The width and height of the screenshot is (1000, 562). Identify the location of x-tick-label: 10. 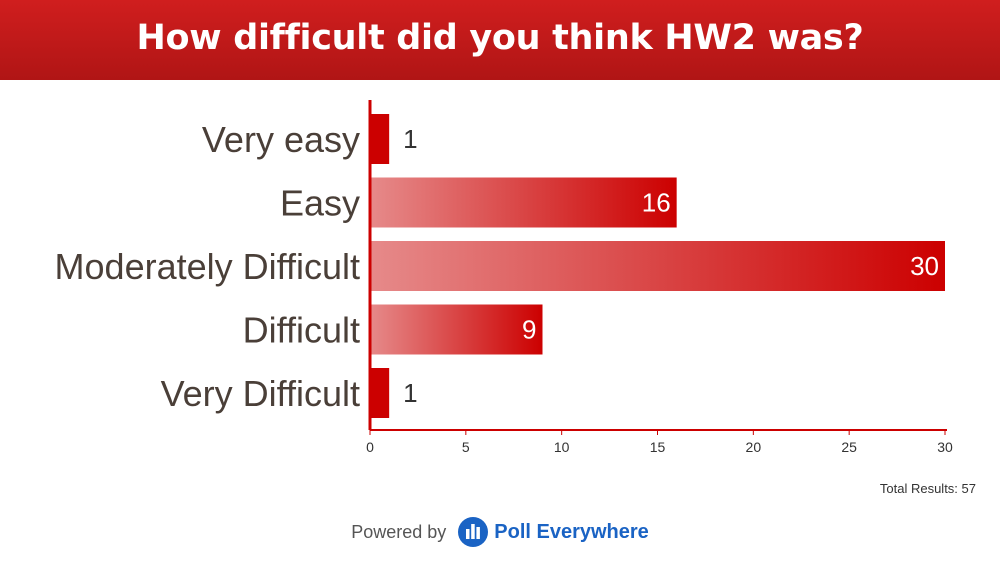
(562, 447).